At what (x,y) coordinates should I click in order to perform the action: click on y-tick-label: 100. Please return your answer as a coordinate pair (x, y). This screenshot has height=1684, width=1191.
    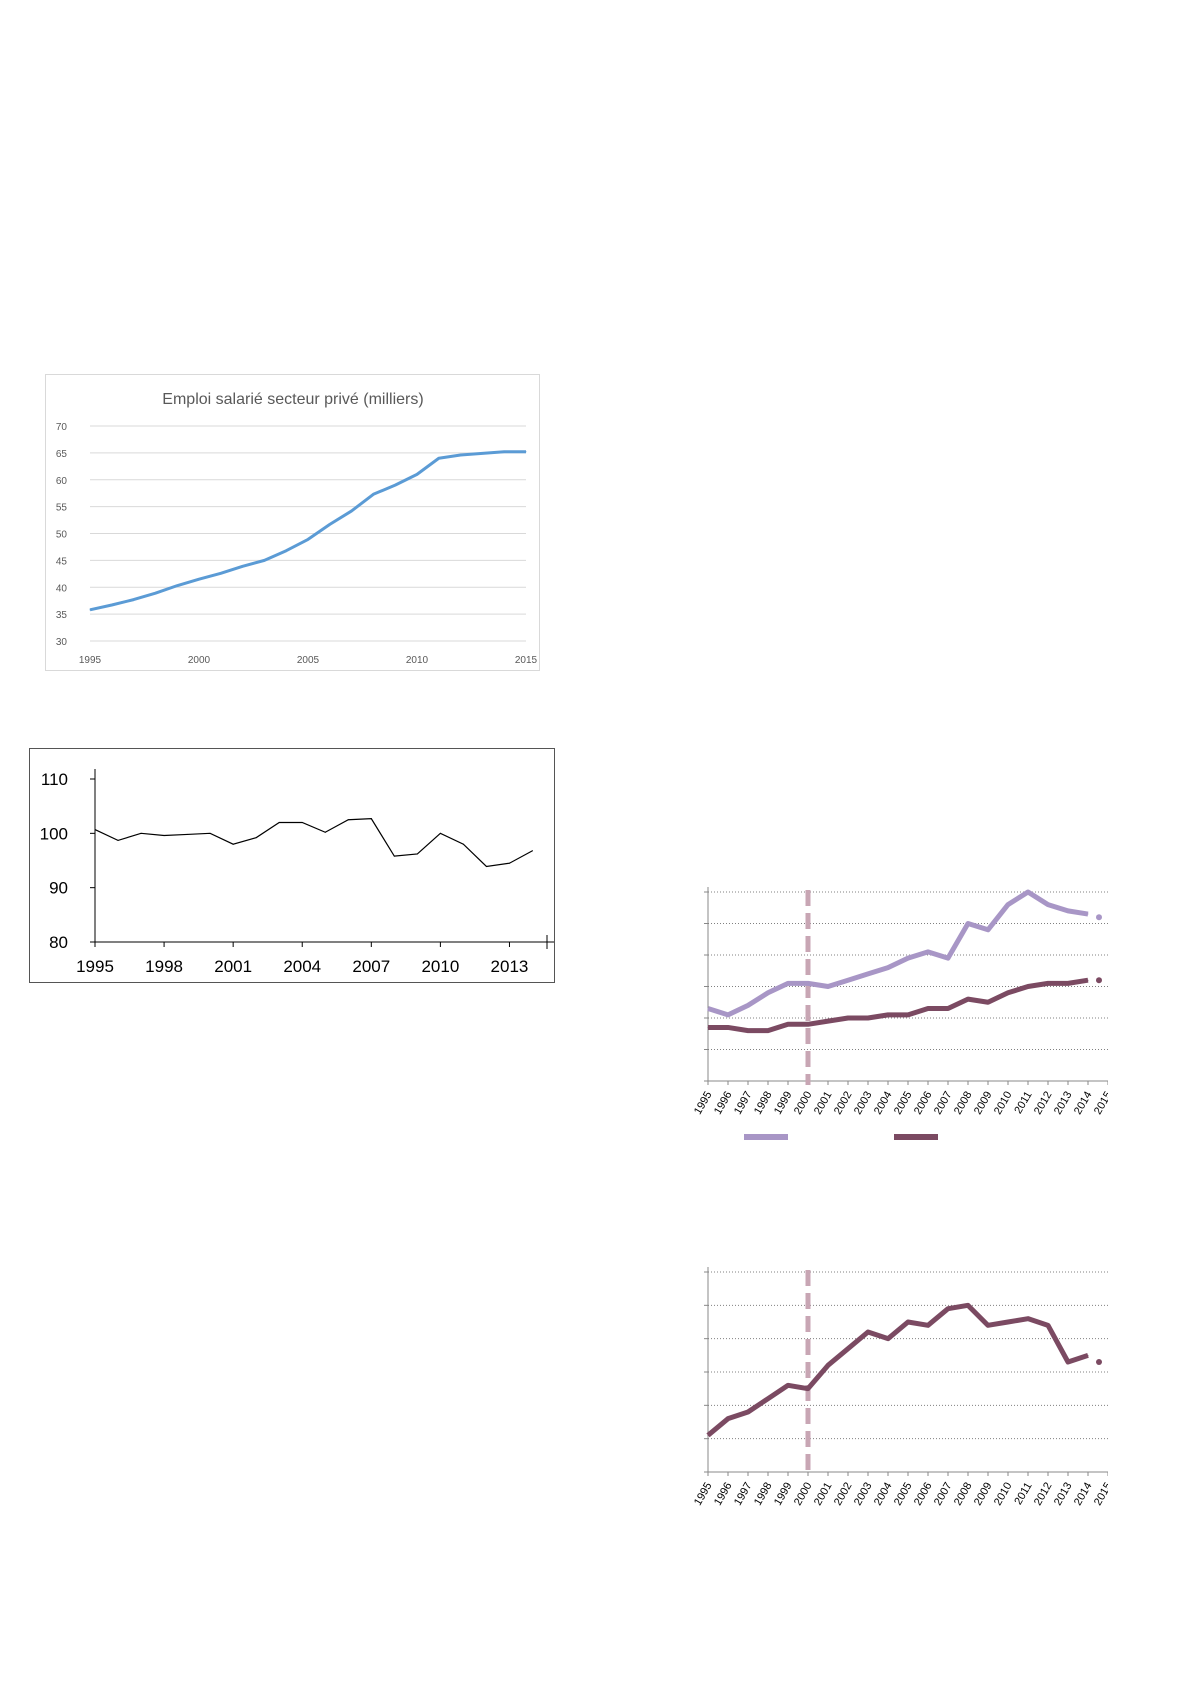
    Looking at the image, I should click on (54, 833).